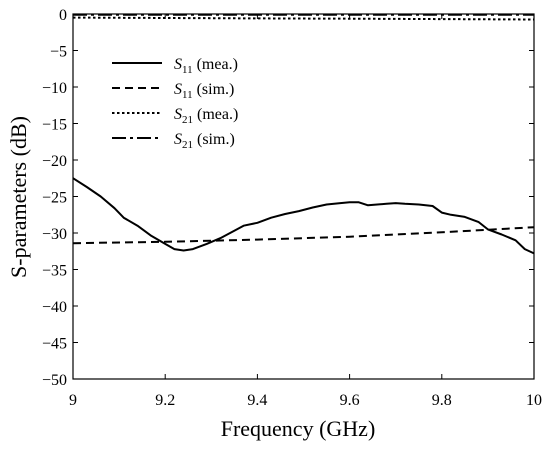  What do you see at coordinates (204, 141) in the screenshot?
I see `legend-label-3: S21 (sim.)` at bounding box center [204, 141].